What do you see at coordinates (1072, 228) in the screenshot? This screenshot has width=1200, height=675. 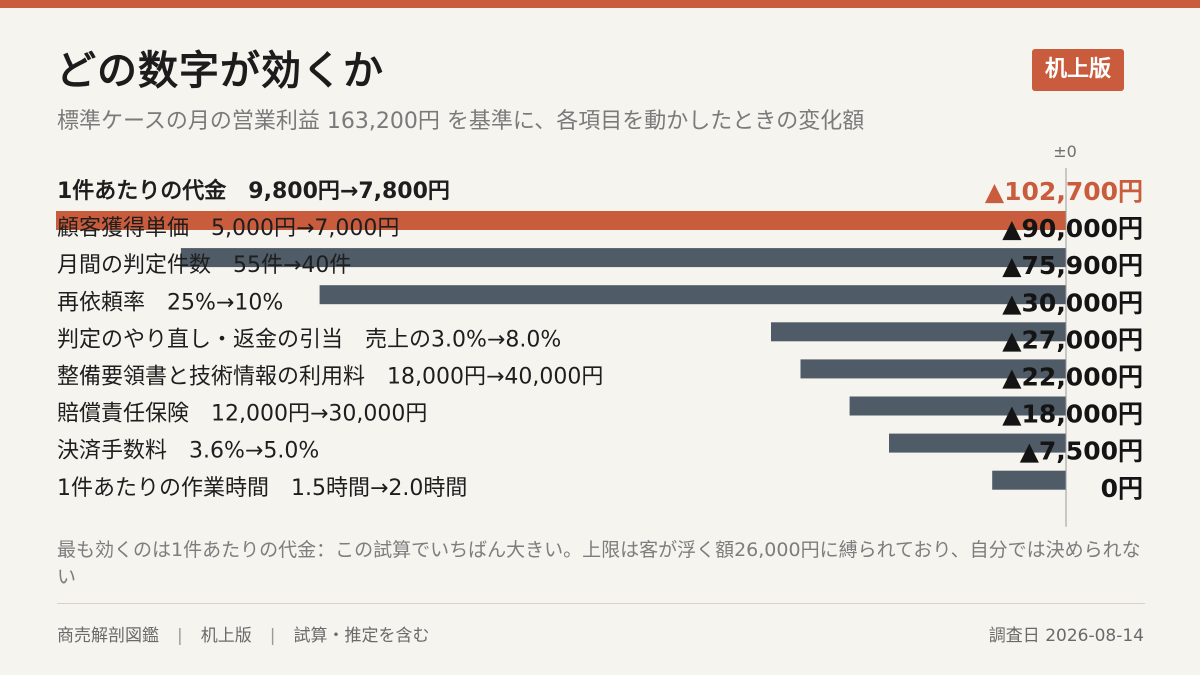 I see `value-label-2: ▲90,000円` at bounding box center [1072, 228].